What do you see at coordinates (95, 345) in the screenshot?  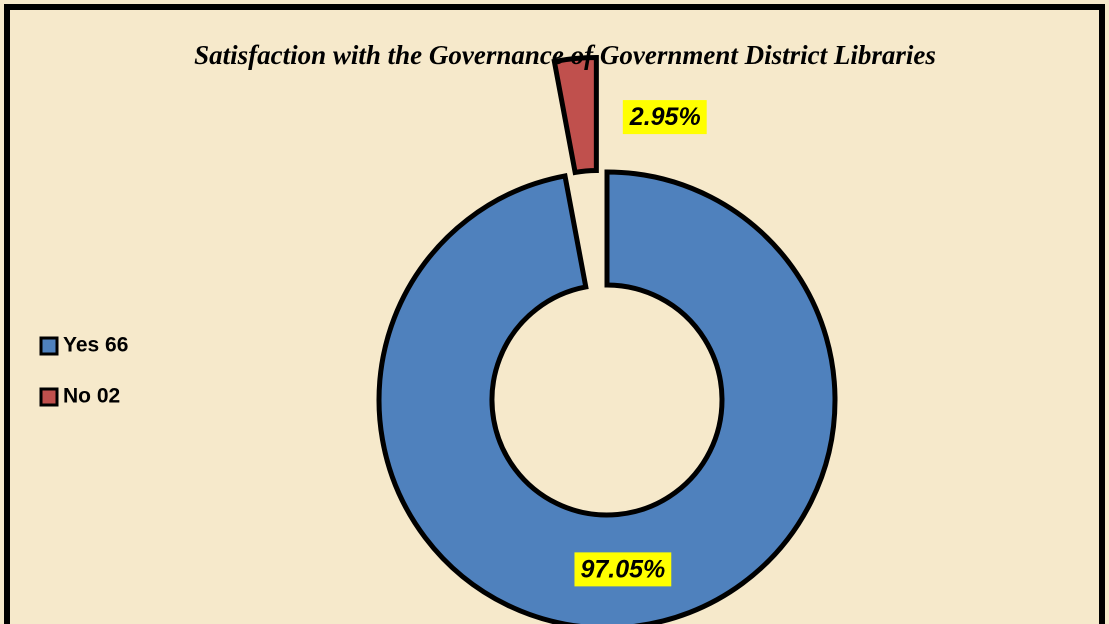 I see `legend-label: Yes 66` at bounding box center [95, 345].